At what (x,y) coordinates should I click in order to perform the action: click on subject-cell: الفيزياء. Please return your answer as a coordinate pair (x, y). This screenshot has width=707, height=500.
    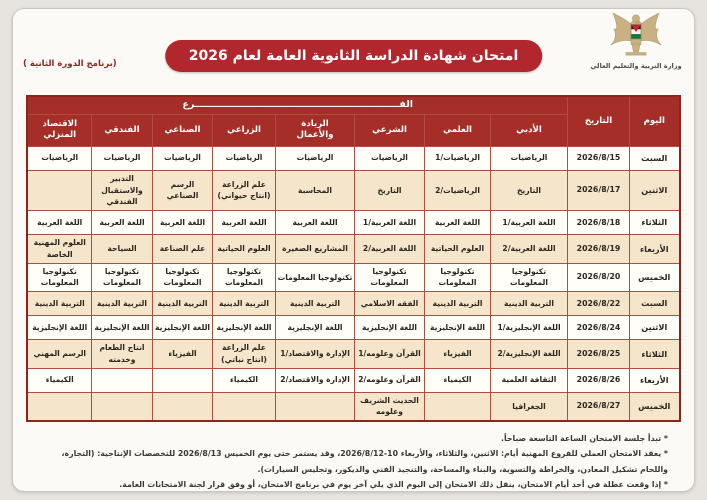
    Looking at the image, I should click on (457, 354).